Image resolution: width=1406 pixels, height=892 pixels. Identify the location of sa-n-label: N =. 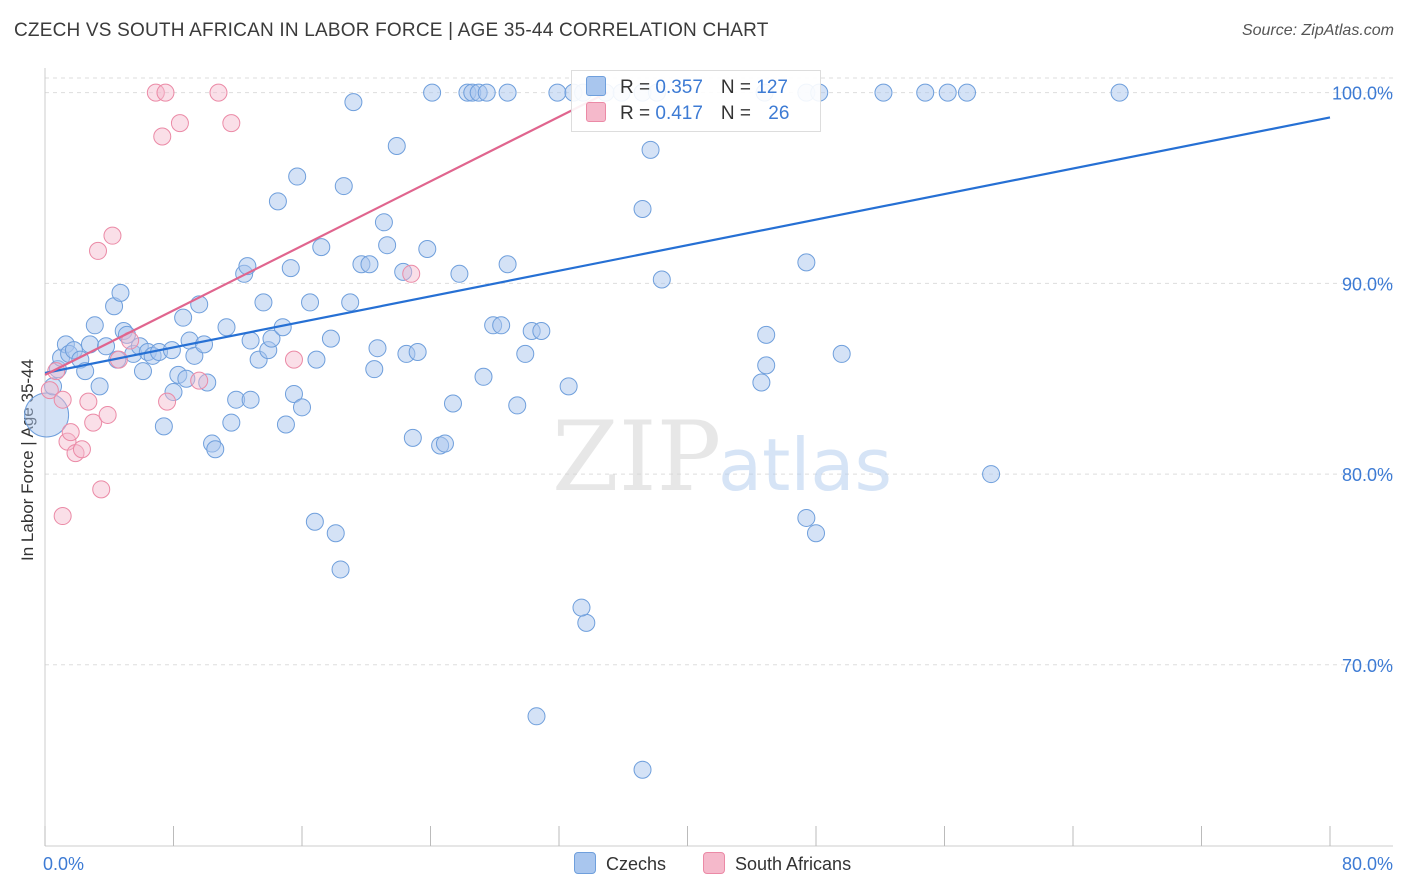
(738, 113).